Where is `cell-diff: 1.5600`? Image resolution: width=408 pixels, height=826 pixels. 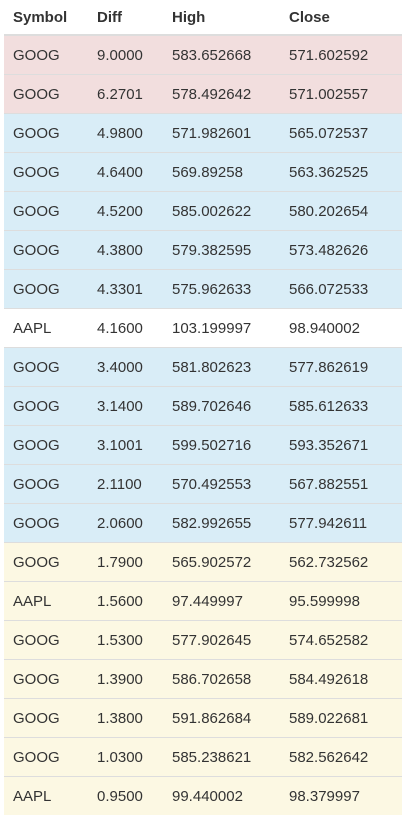 cell-diff: 1.5600 is located at coordinates (125, 601).